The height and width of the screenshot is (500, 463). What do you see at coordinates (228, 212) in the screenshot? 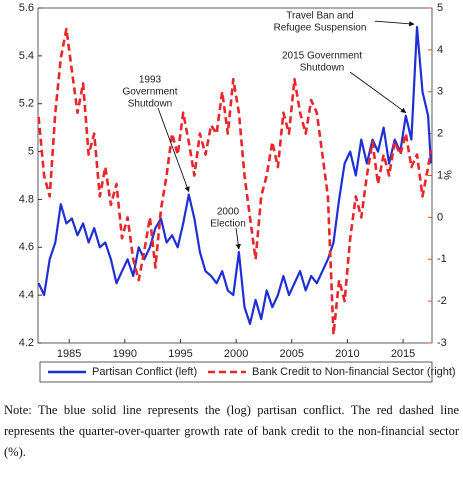
I see `annotation: 2000` at bounding box center [228, 212].